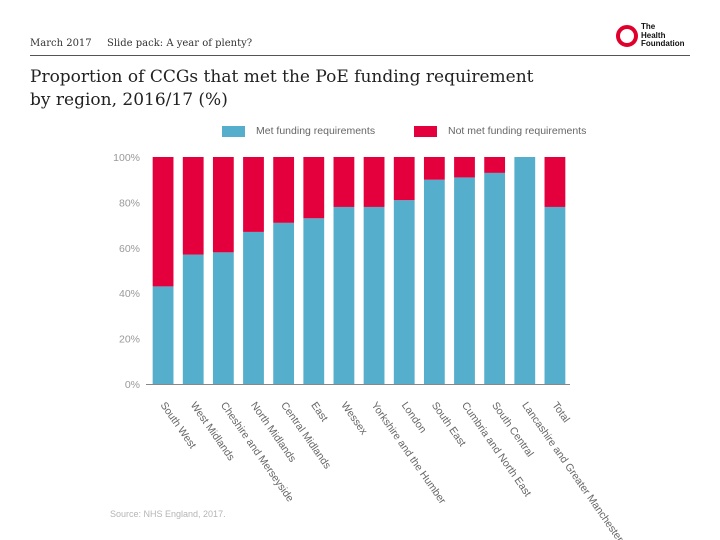  I want to click on logo-line-1: The, so click(648, 26).